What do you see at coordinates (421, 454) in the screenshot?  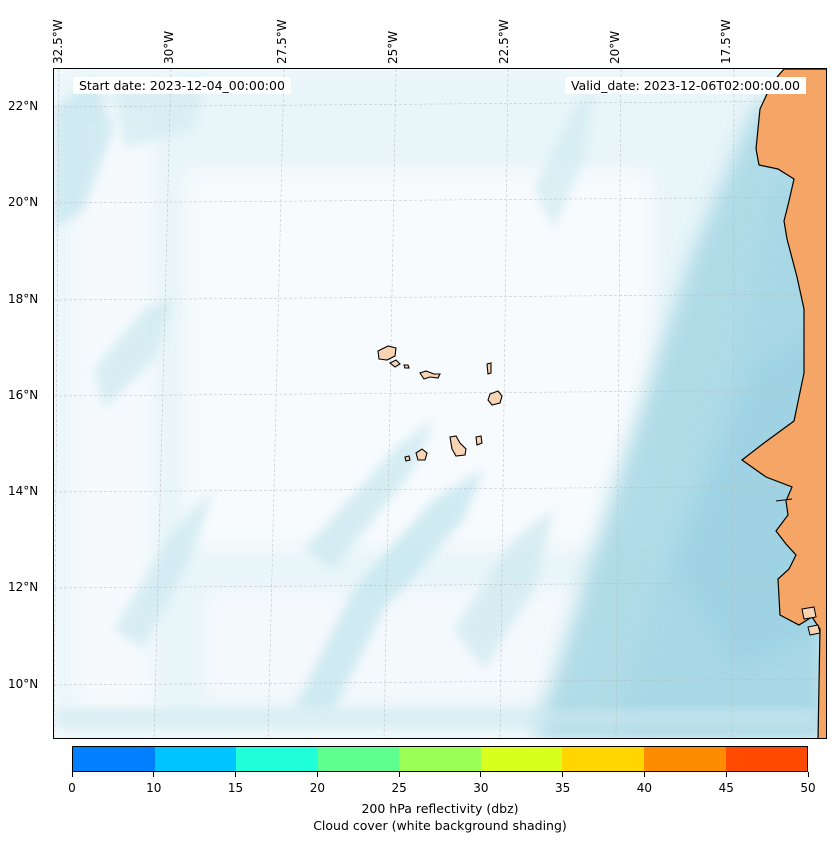 I see `fogo-island` at bounding box center [421, 454].